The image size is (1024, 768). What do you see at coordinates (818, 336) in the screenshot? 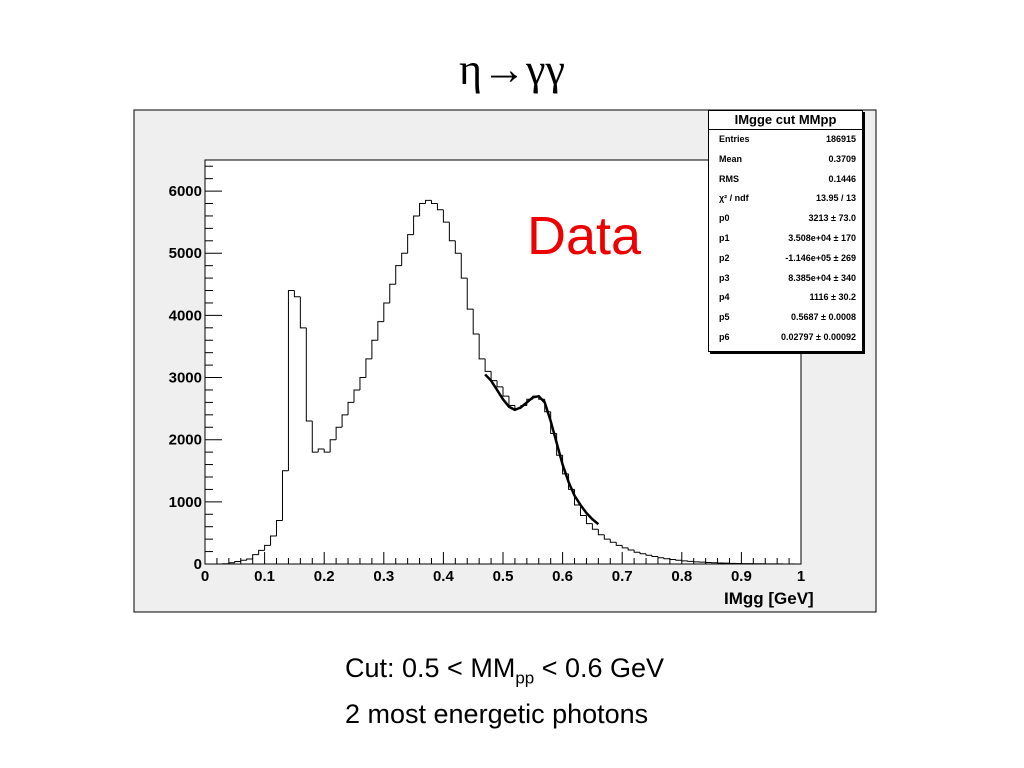
I see `stats-param-value: 0.02797 ± 0.00092` at bounding box center [818, 336].